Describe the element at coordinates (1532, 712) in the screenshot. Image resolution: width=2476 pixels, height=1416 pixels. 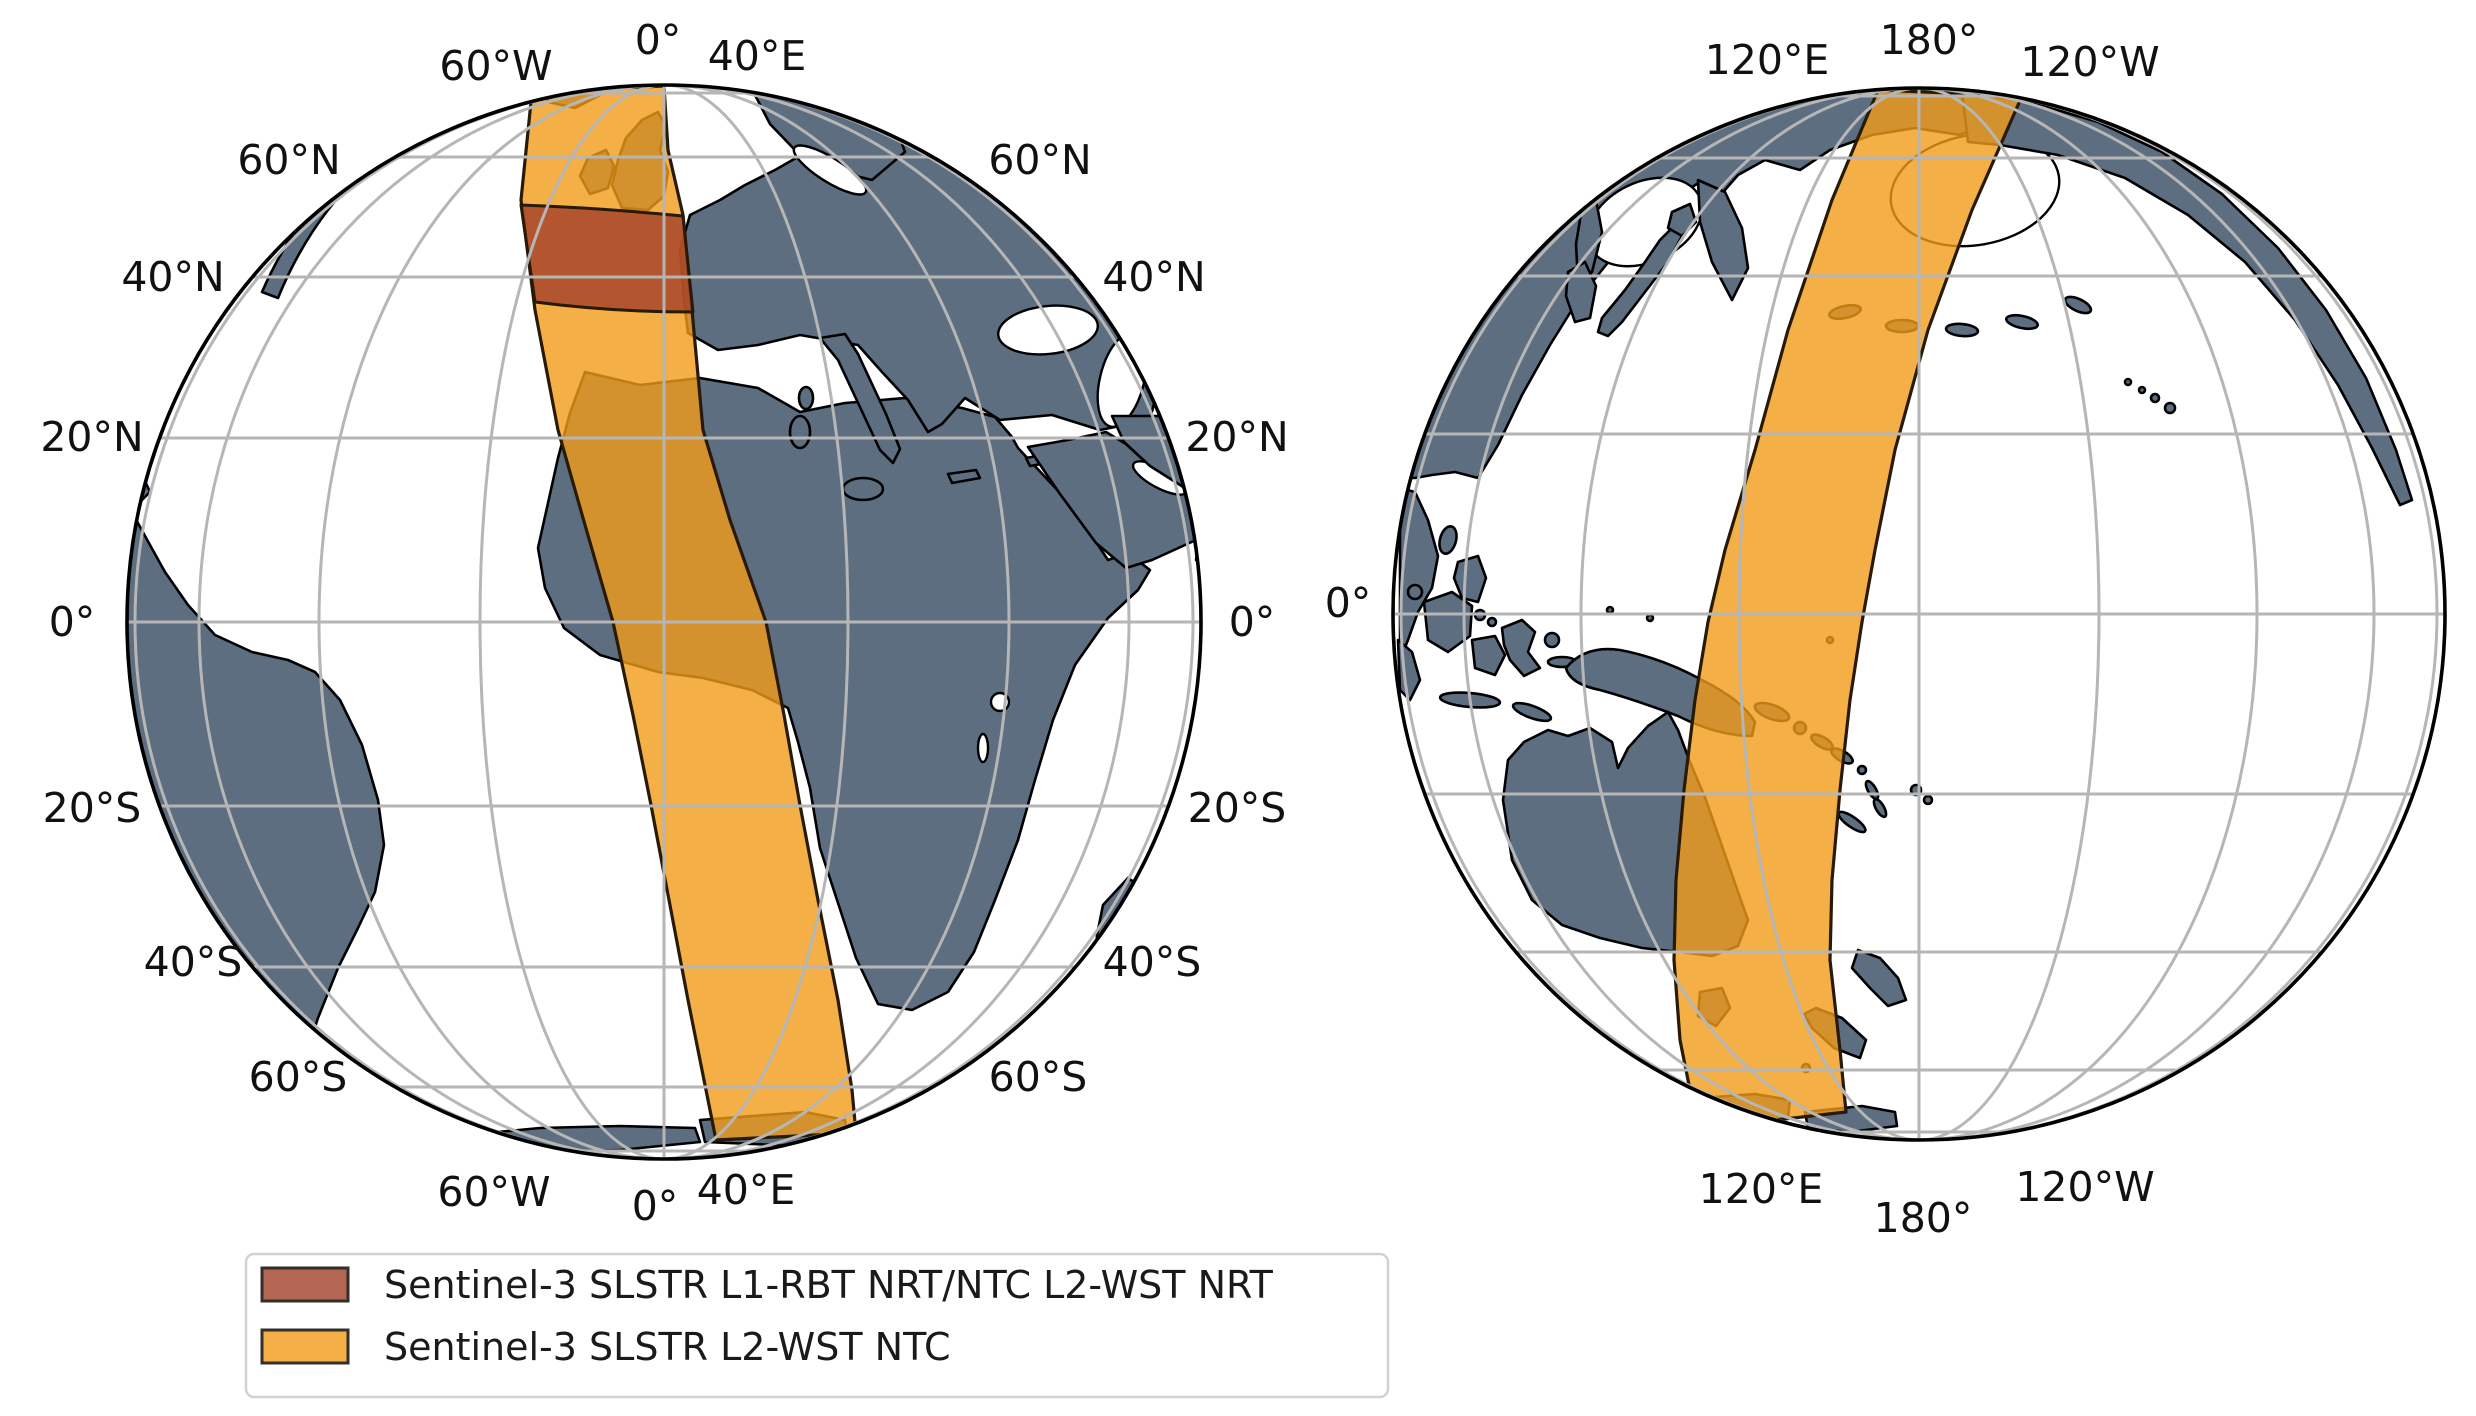
I see `landmass-timor` at that location.